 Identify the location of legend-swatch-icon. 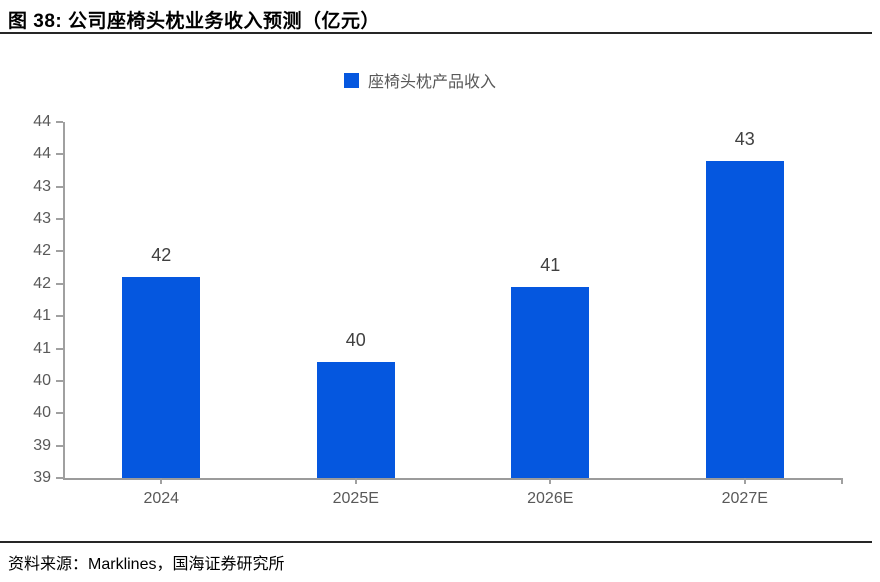
(351, 80).